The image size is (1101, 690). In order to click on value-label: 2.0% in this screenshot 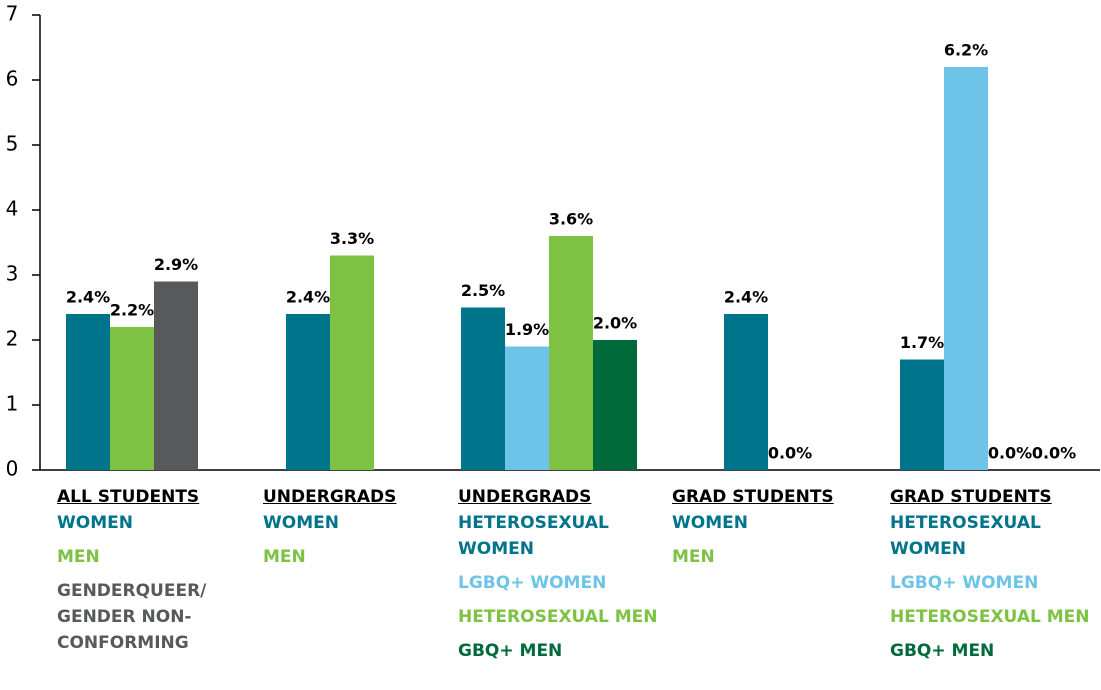, I will do `click(615, 323)`.